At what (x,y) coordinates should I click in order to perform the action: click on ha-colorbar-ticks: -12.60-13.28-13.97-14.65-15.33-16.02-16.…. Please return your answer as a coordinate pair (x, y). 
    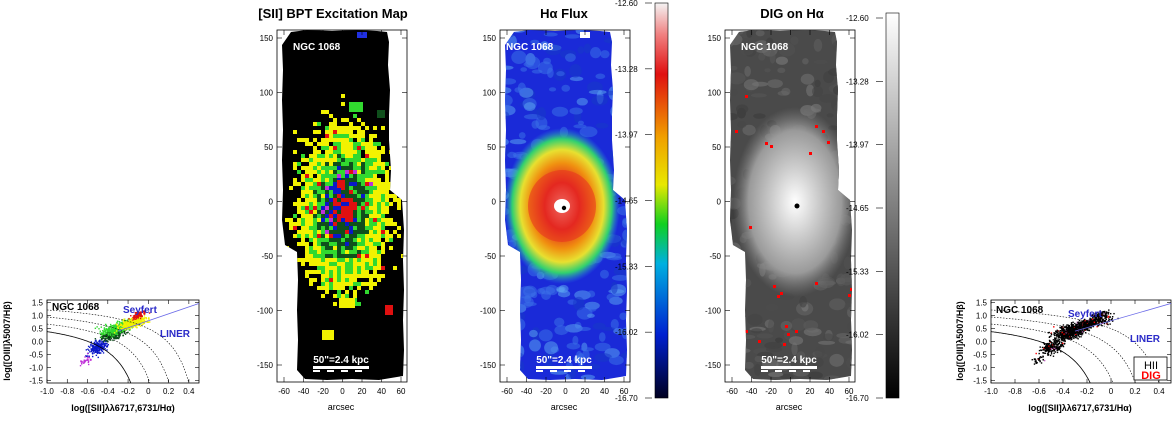
    Looking at the image, I should click on (633, 201).